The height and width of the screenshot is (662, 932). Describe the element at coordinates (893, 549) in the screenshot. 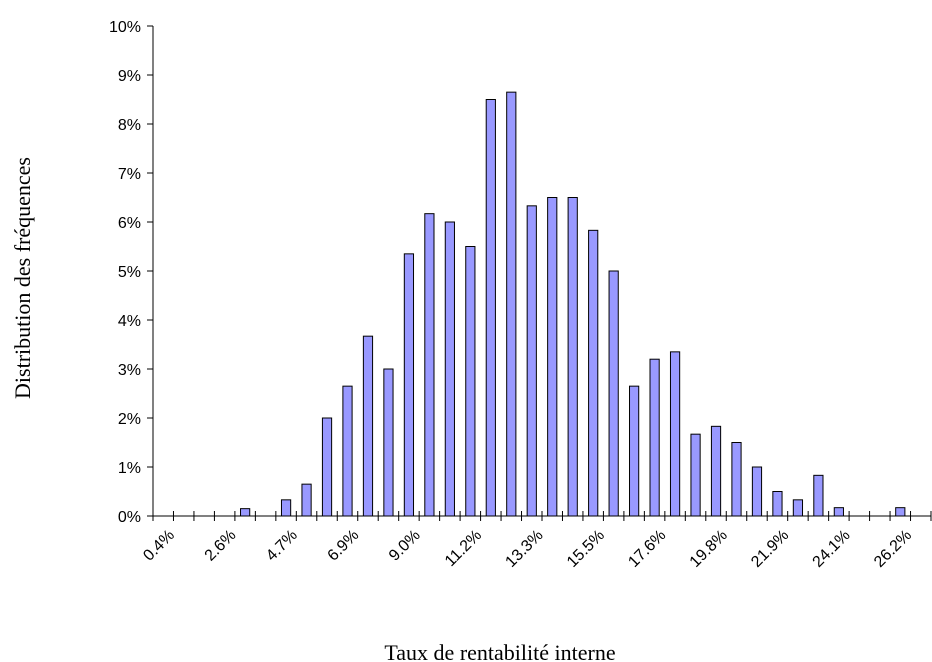

I see `x-tick-label: 26.2%` at that location.